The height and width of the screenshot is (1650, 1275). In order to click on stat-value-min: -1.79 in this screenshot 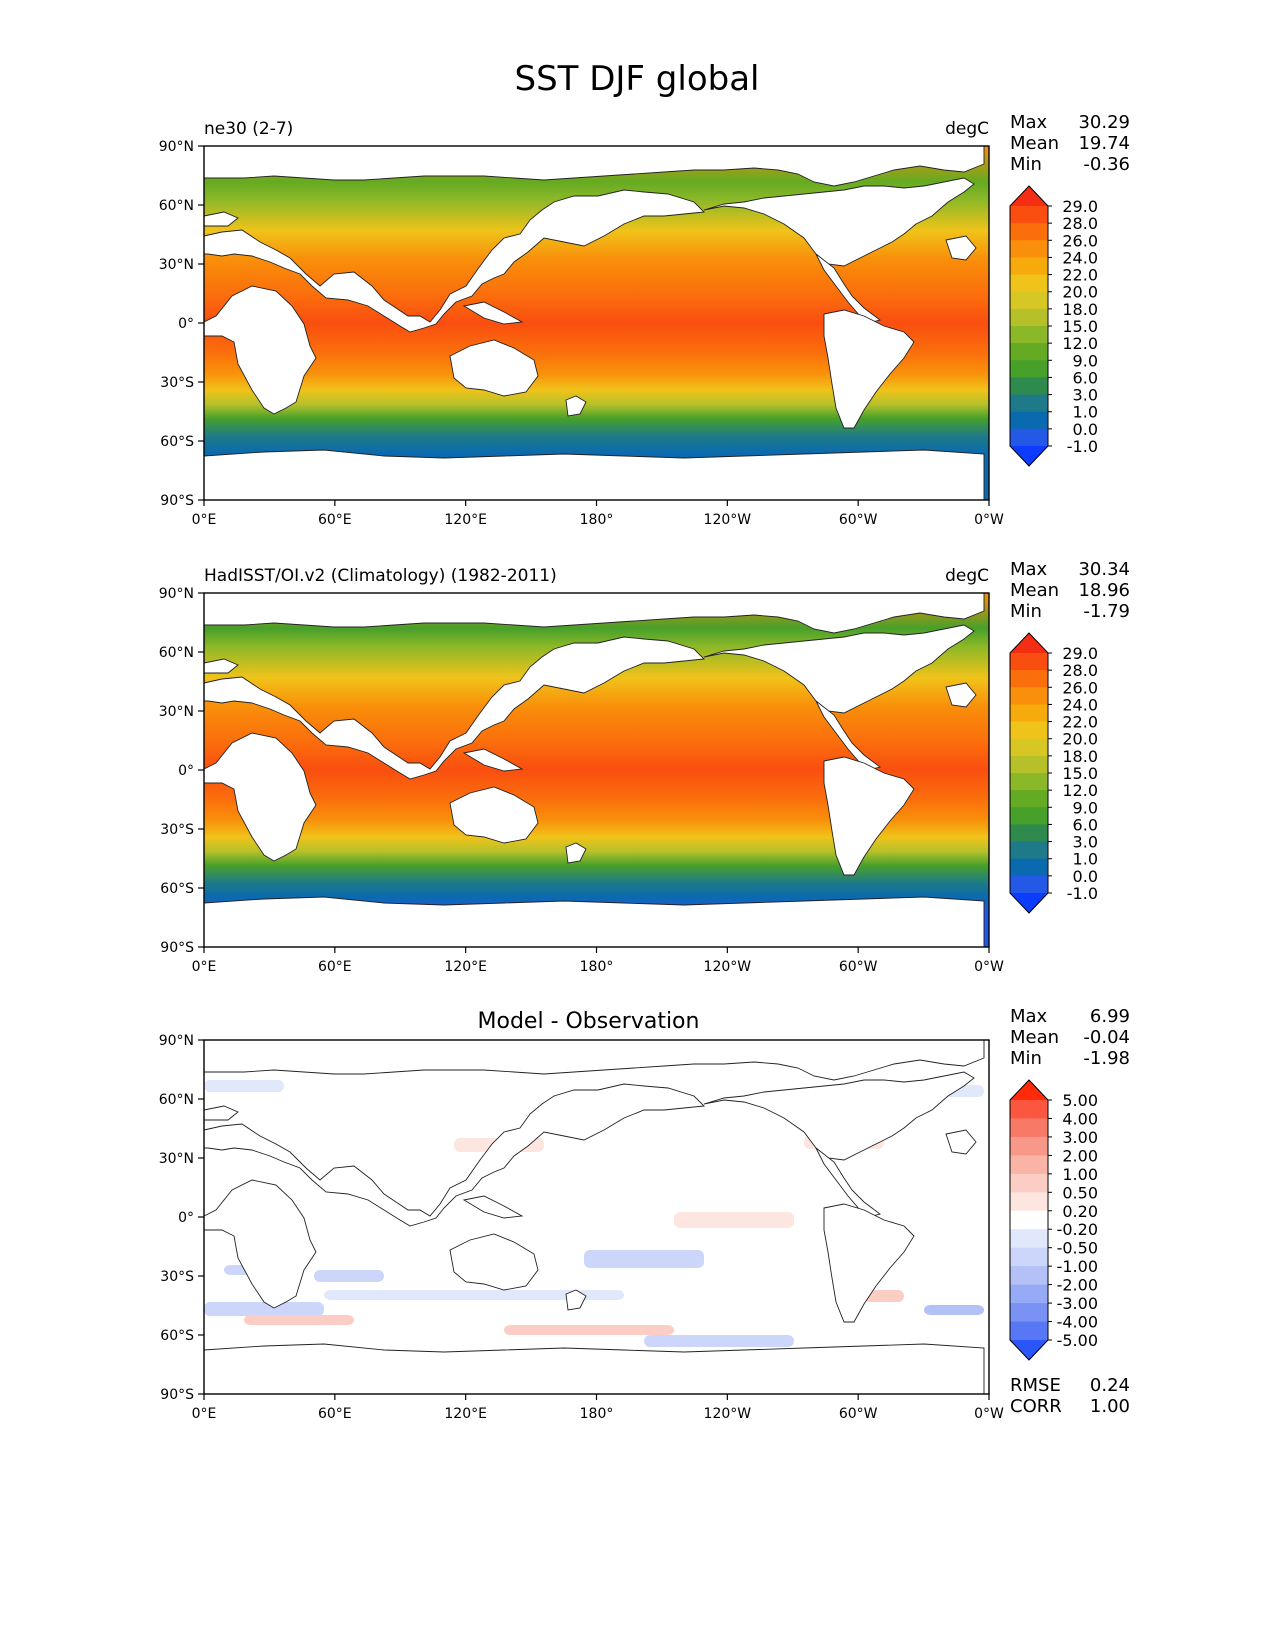, I will do `click(1106, 611)`.